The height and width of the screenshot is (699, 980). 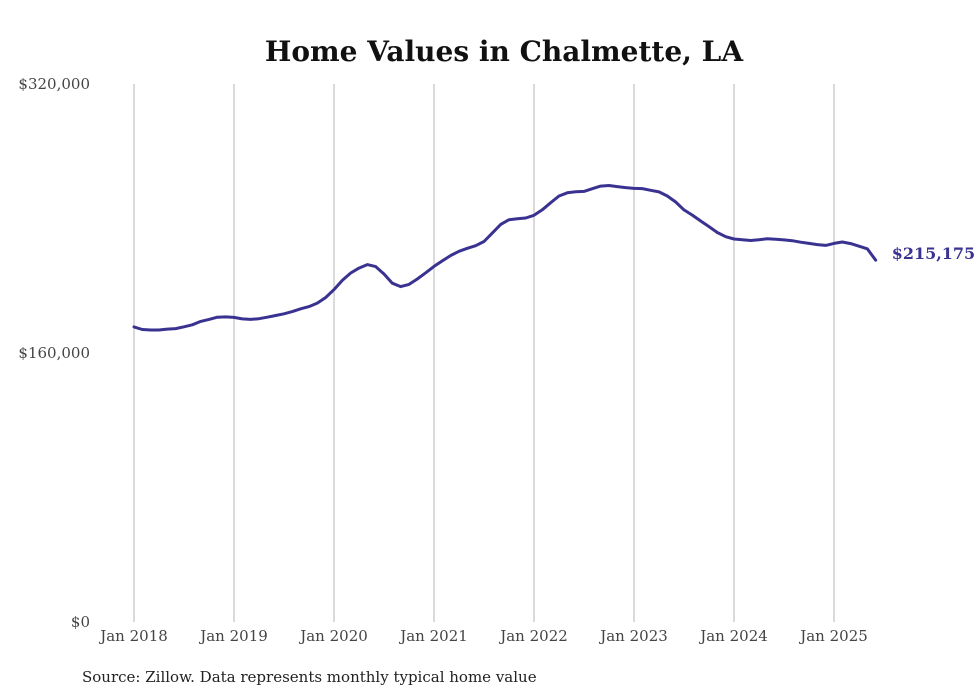 I want to click on y-axis: $0 $160,000 $320,000, so click(x=54, y=353).